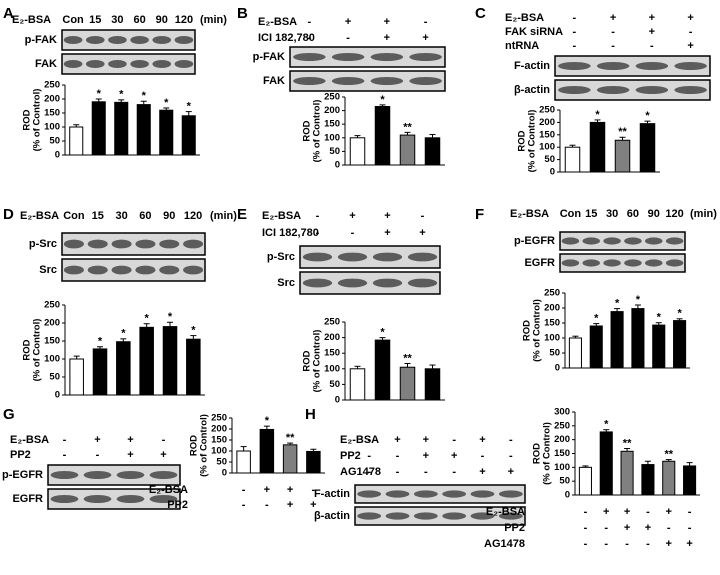 The width and height of the screenshot is (720, 575). Describe the element at coordinates (43, 244) in the screenshot. I see `blot-label: p-Src` at that location.